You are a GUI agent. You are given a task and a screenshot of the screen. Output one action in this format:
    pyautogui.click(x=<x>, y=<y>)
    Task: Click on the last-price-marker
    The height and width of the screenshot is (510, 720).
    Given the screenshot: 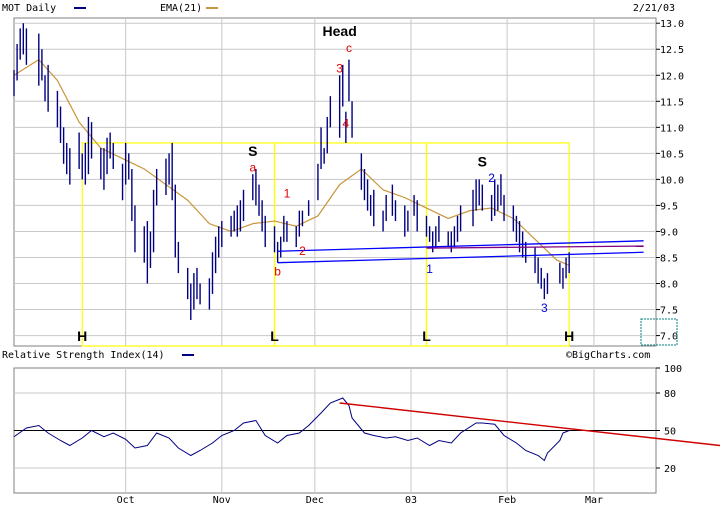 What is the action you would take?
    pyautogui.click(x=659, y=332)
    